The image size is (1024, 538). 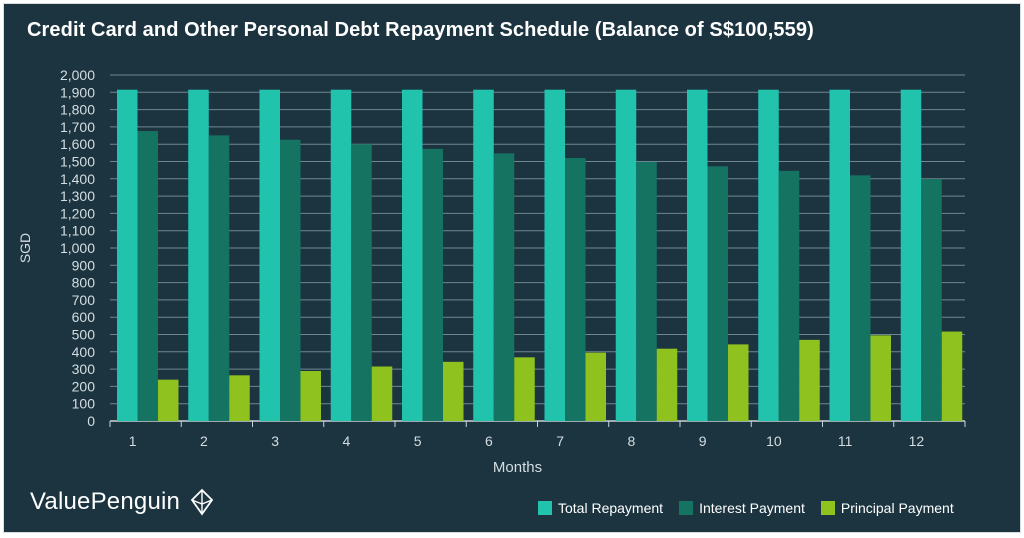 I want to click on x-tick-label: 8, so click(x=631, y=441).